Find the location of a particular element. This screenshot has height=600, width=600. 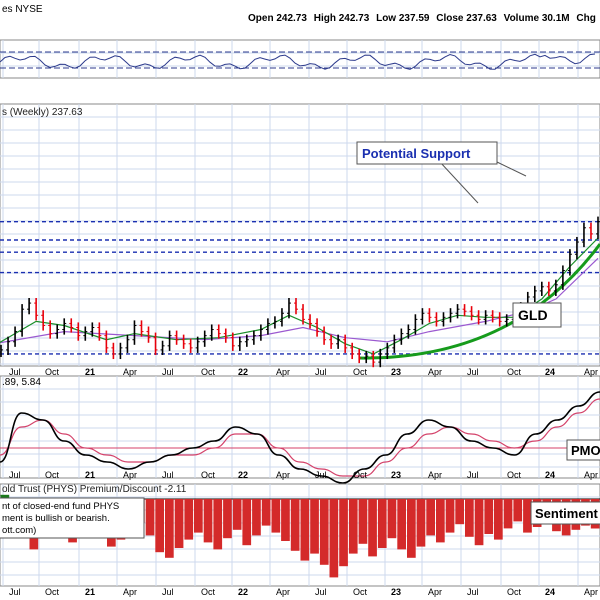

price-tick-label: 23 is located at coordinates (396, 372).